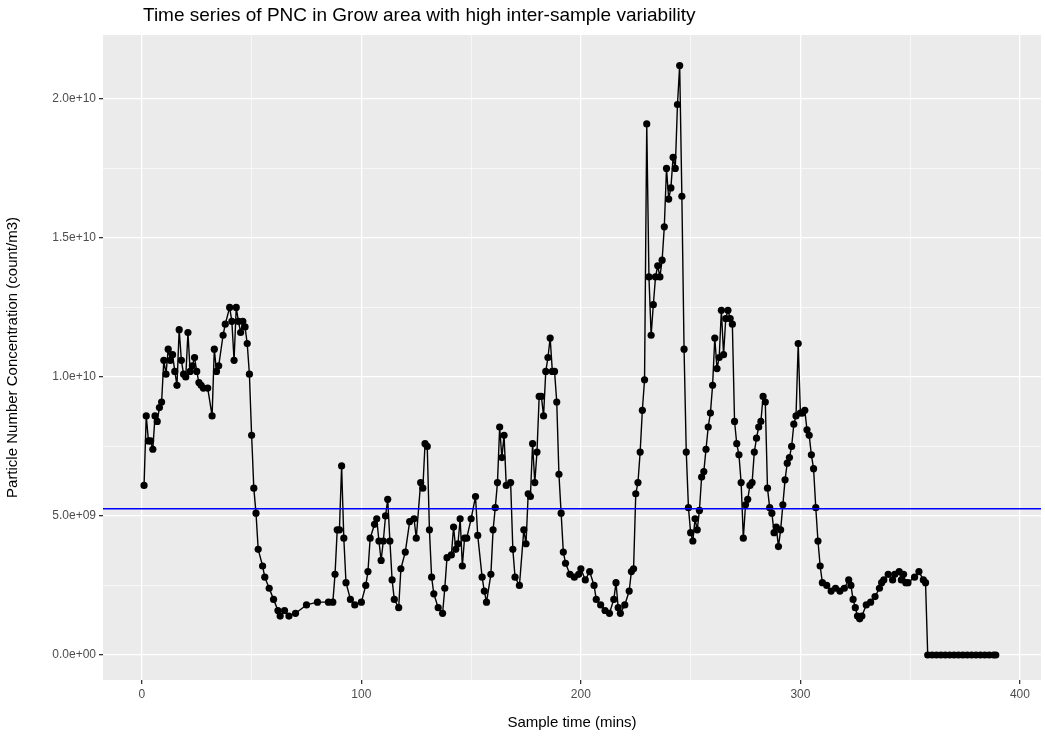 The height and width of the screenshot is (736, 1045). I want to click on x-tick-label: 400, so click(1020, 693).